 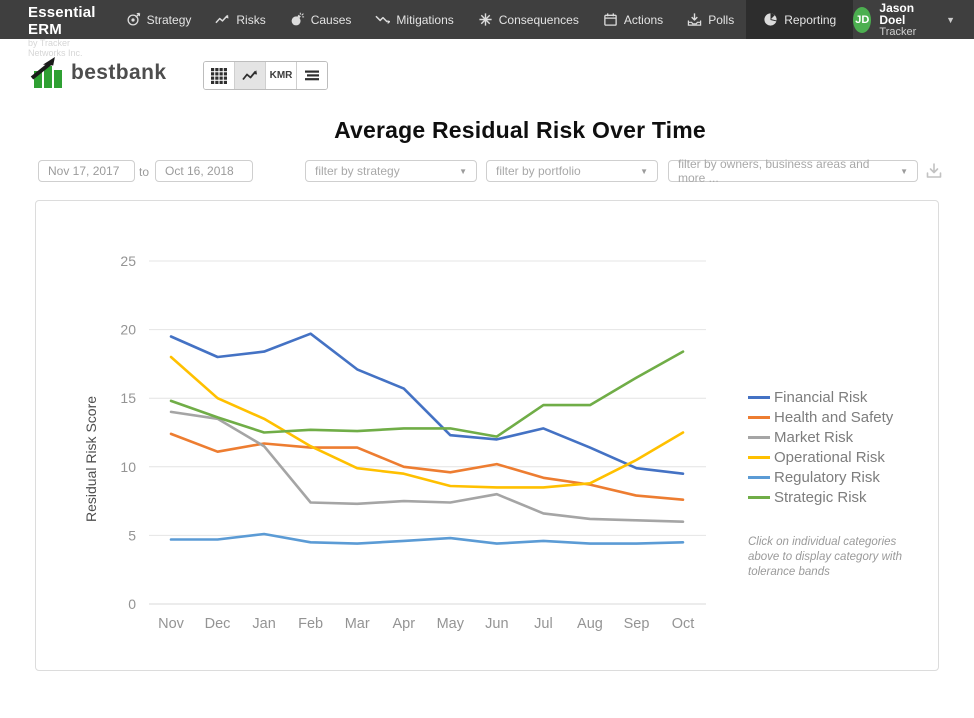 What do you see at coordinates (204, 171) in the screenshot?
I see `date-to-input` at bounding box center [204, 171].